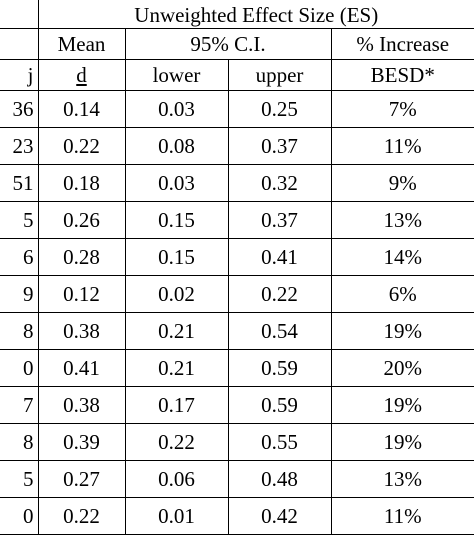 This screenshot has height=535, width=474. What do you see at coordinates (176, 479) in the screenshot?
I see `ci-lower-cell: 0.06` at bounding box center [176, 479].